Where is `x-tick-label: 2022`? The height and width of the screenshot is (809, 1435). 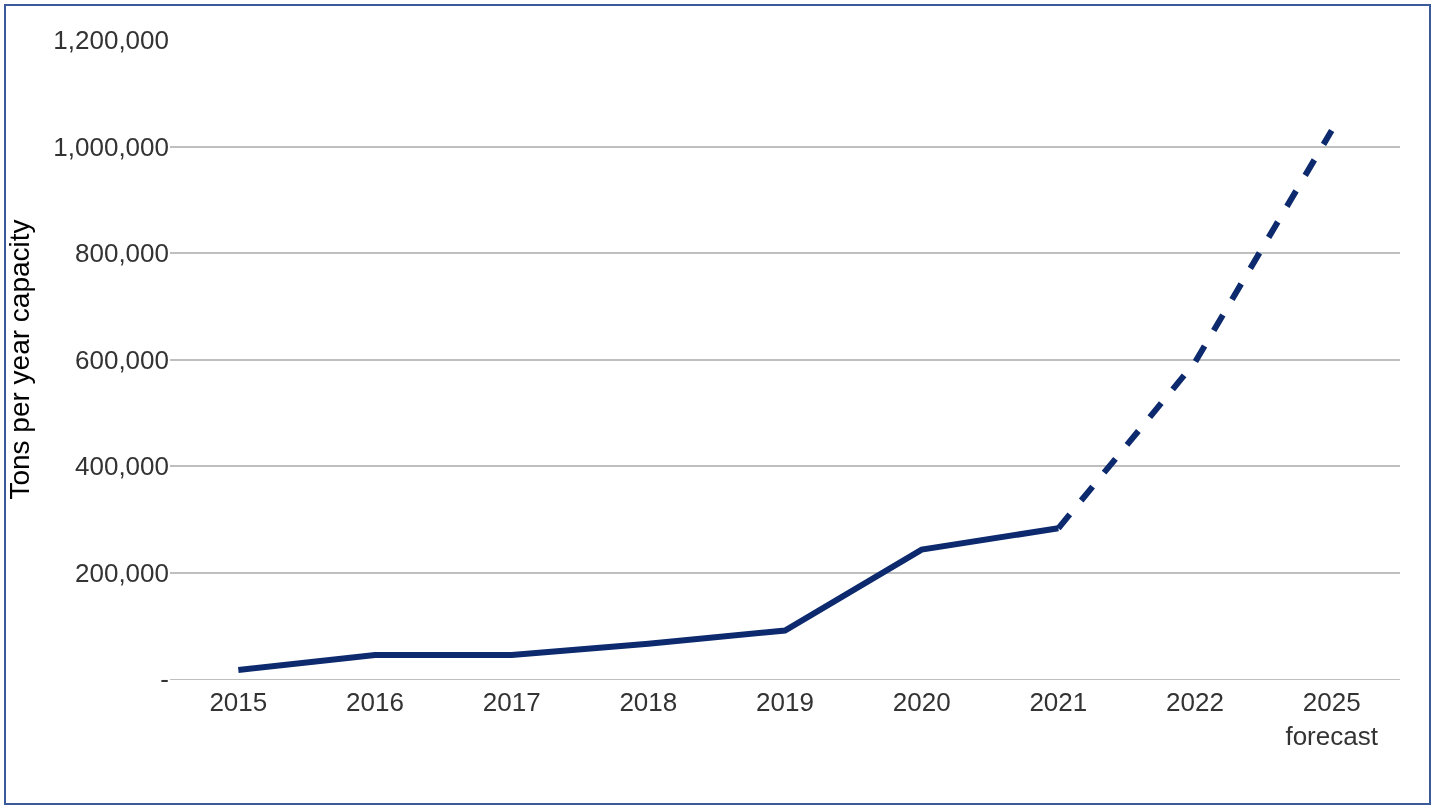 x-tick-label: 2022 is located at coordinates (1195, 702).